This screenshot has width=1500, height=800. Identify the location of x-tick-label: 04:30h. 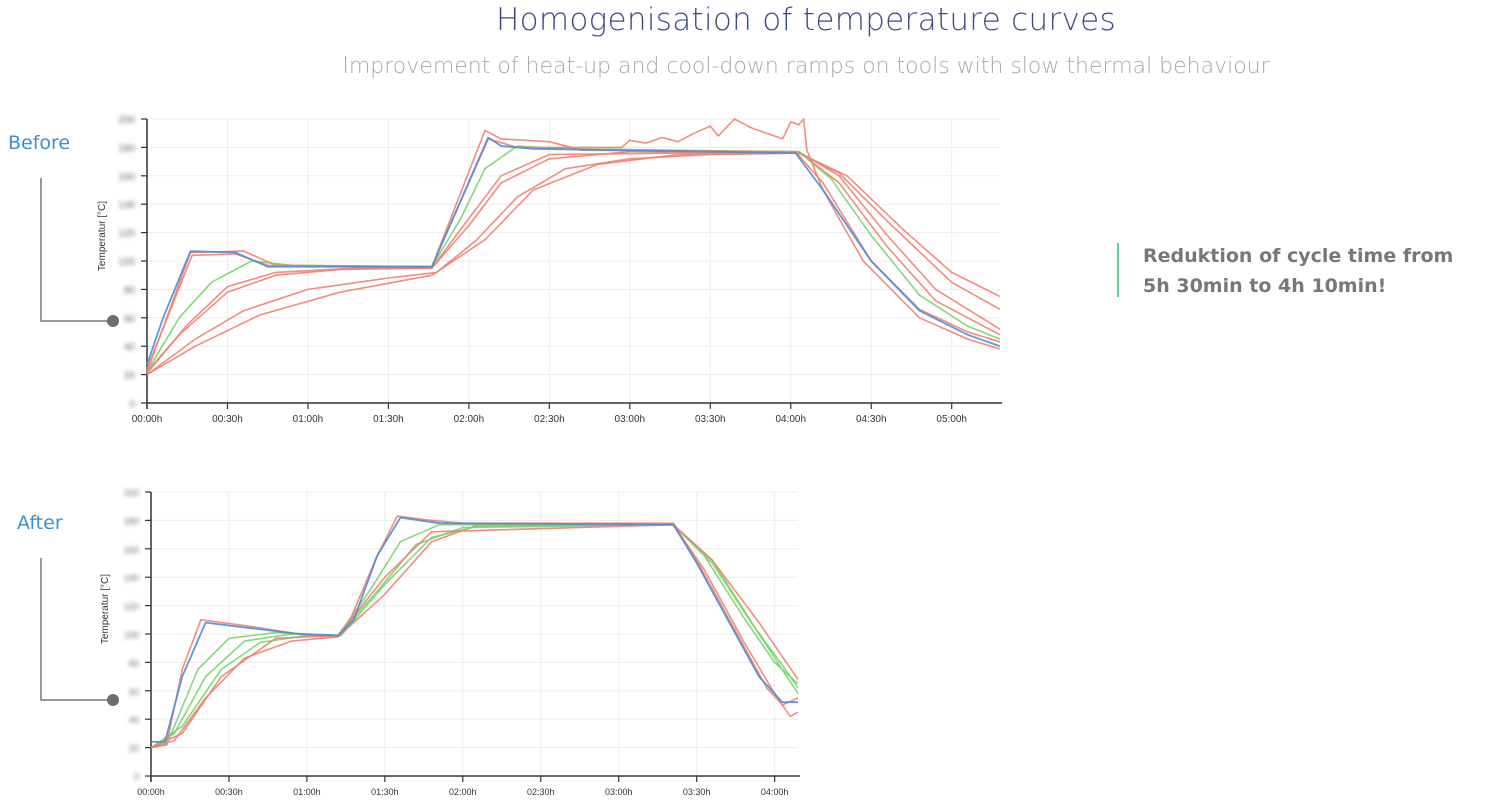
(871, 419).